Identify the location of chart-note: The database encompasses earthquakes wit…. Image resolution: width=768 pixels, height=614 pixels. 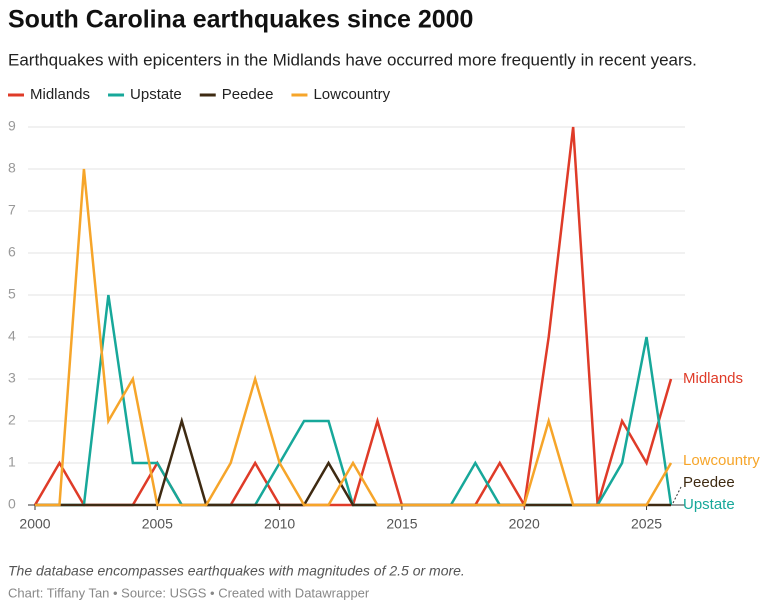
(236, 571).